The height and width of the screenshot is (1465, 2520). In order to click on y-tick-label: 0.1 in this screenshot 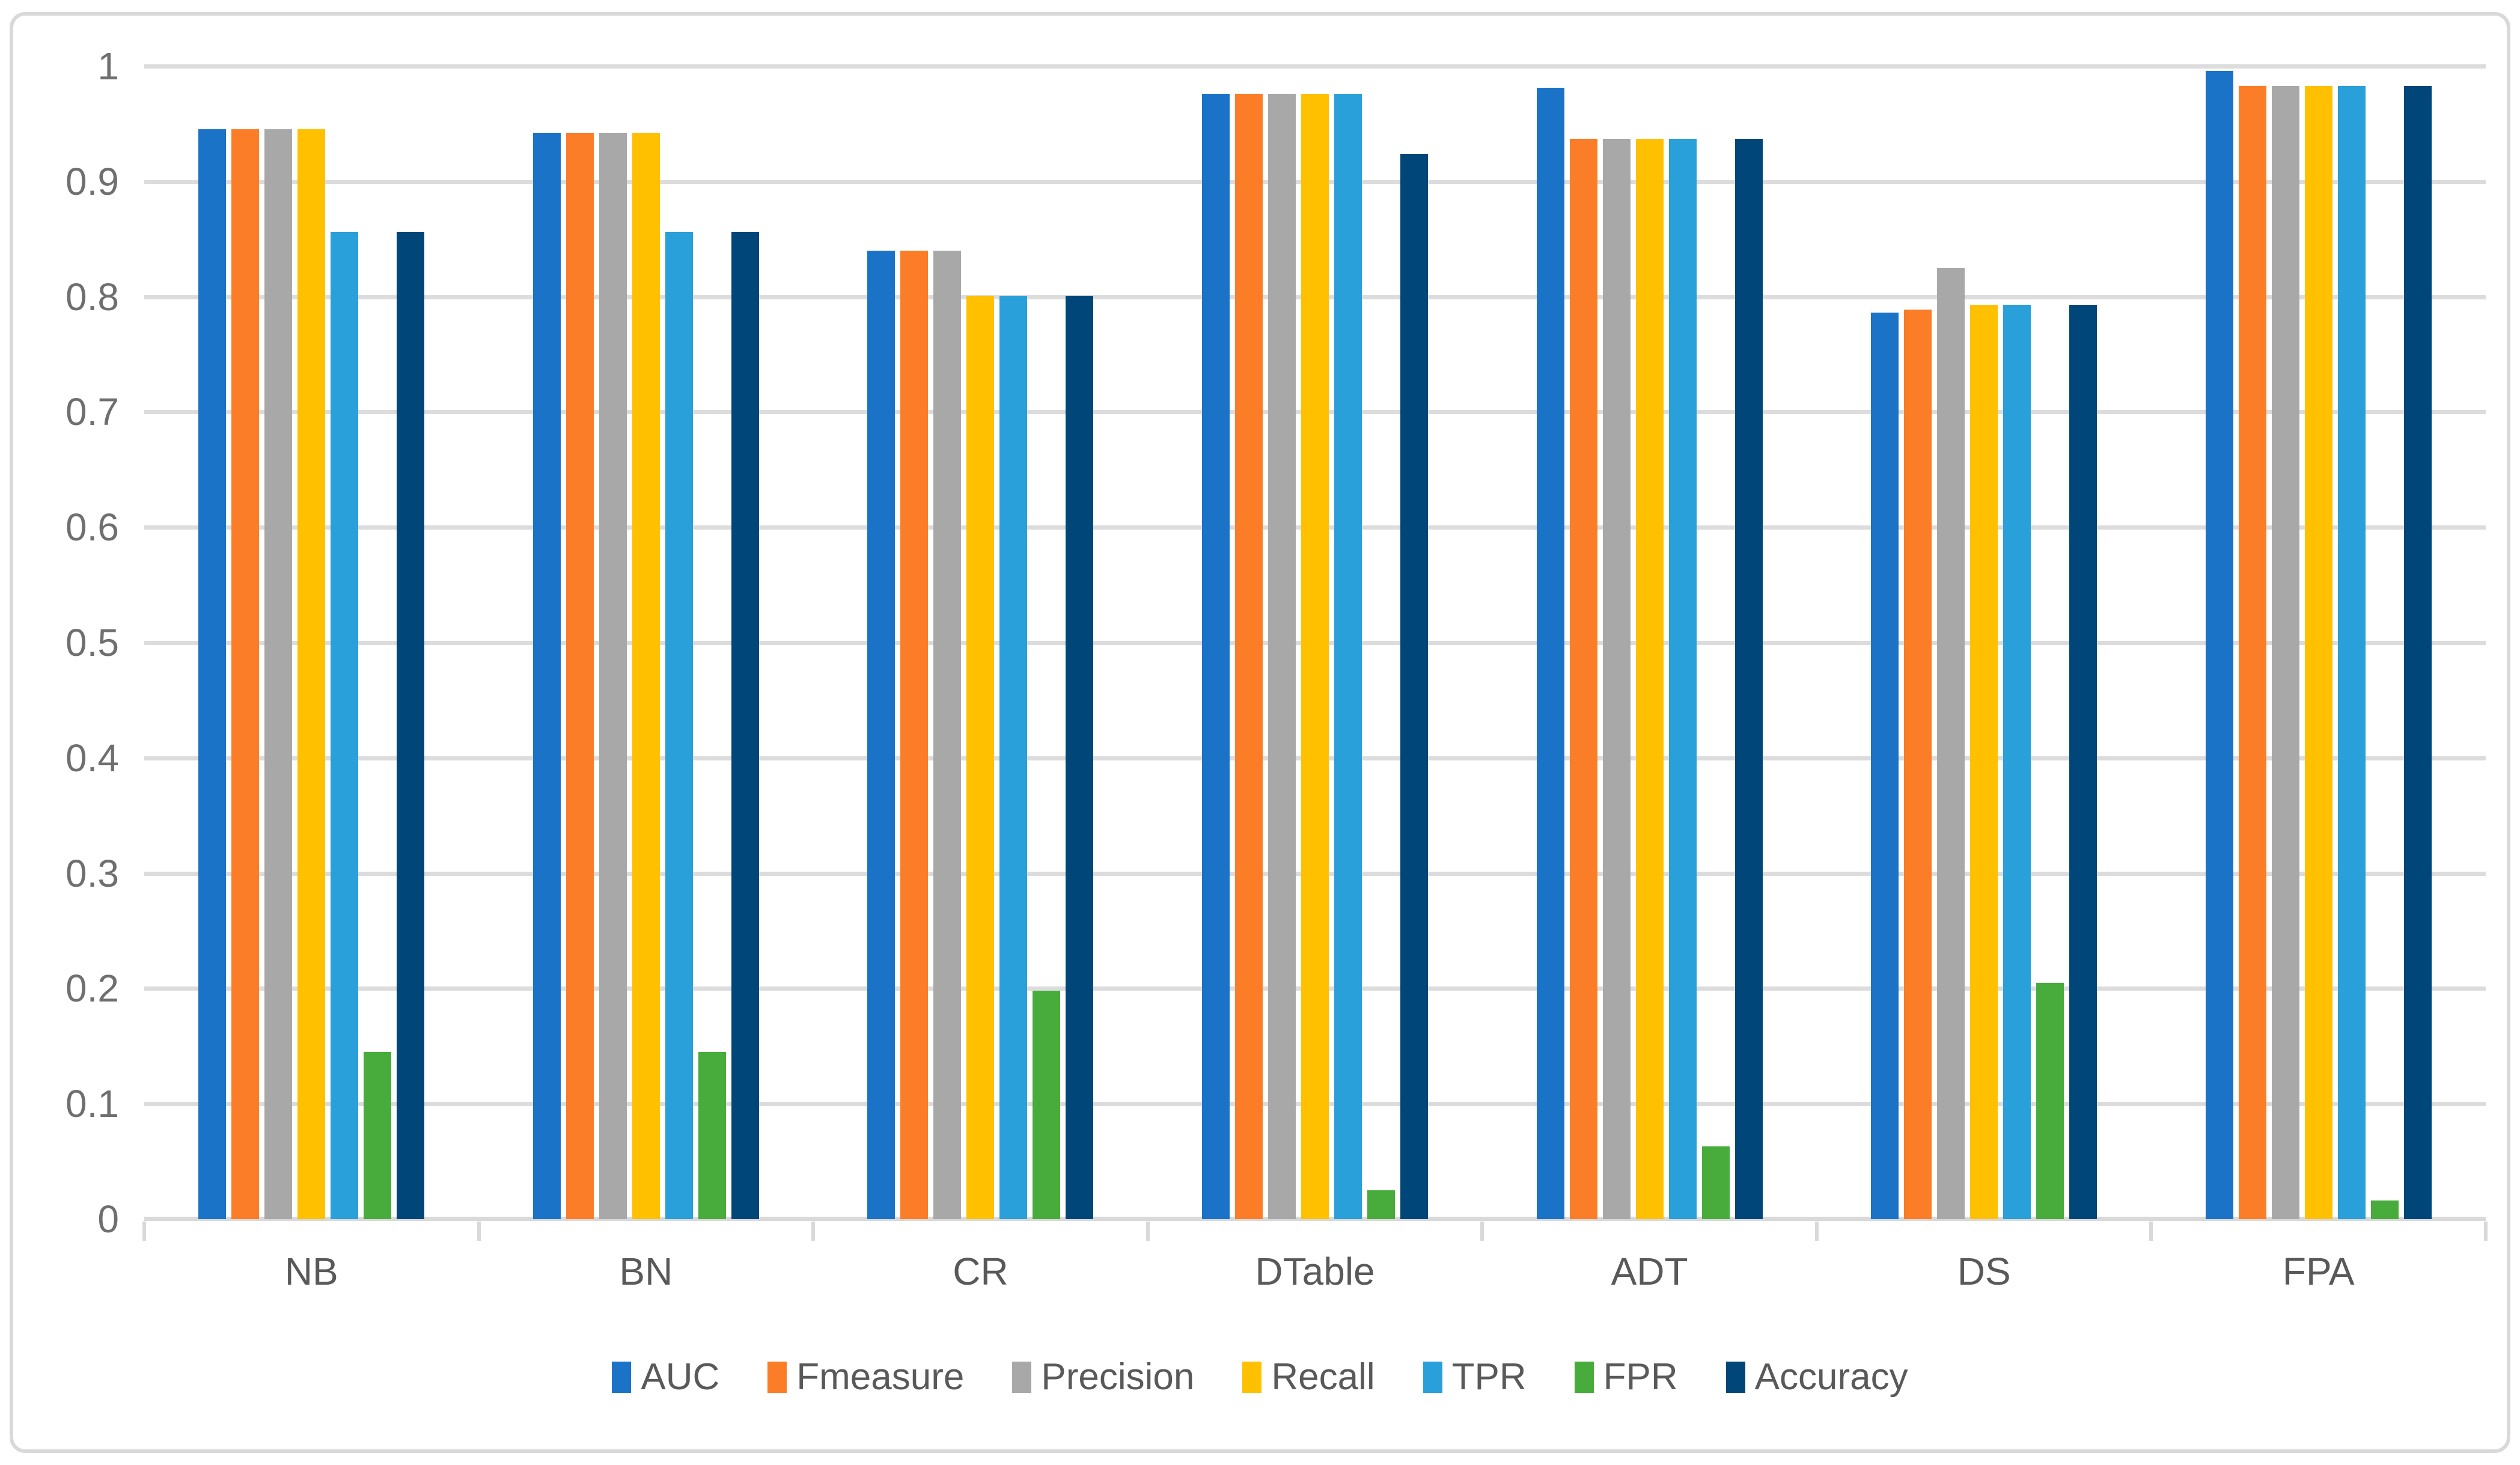, I will do `click(93, 1104)`.